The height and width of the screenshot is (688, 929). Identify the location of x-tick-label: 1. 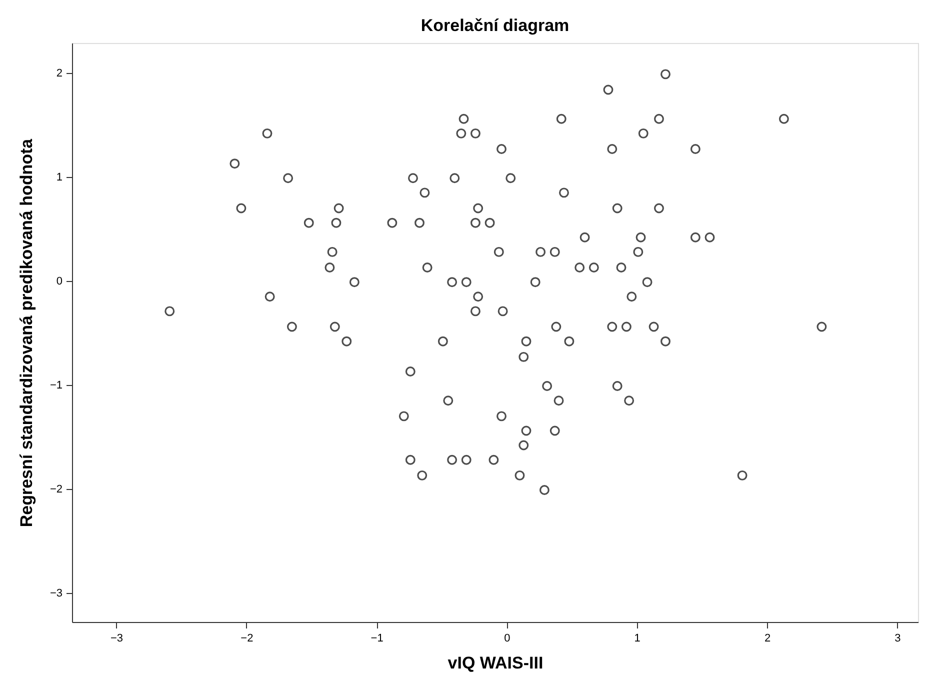
(637, 638).